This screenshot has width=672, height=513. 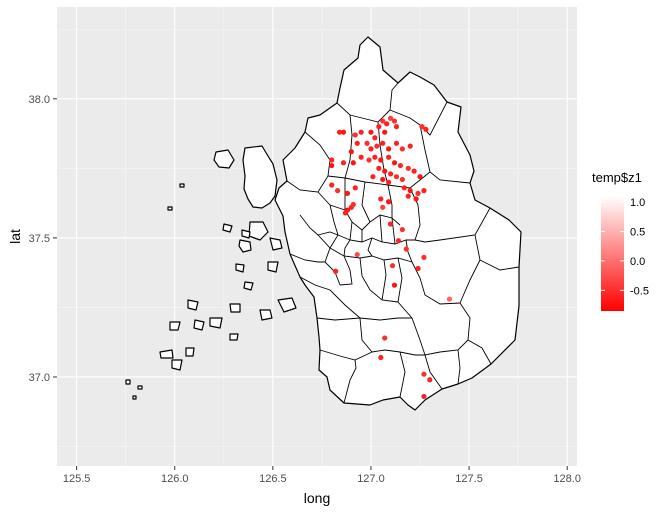 I want to click on y-tick-labels: 37.0 37.5 38.0, so click(x=39, y=239).